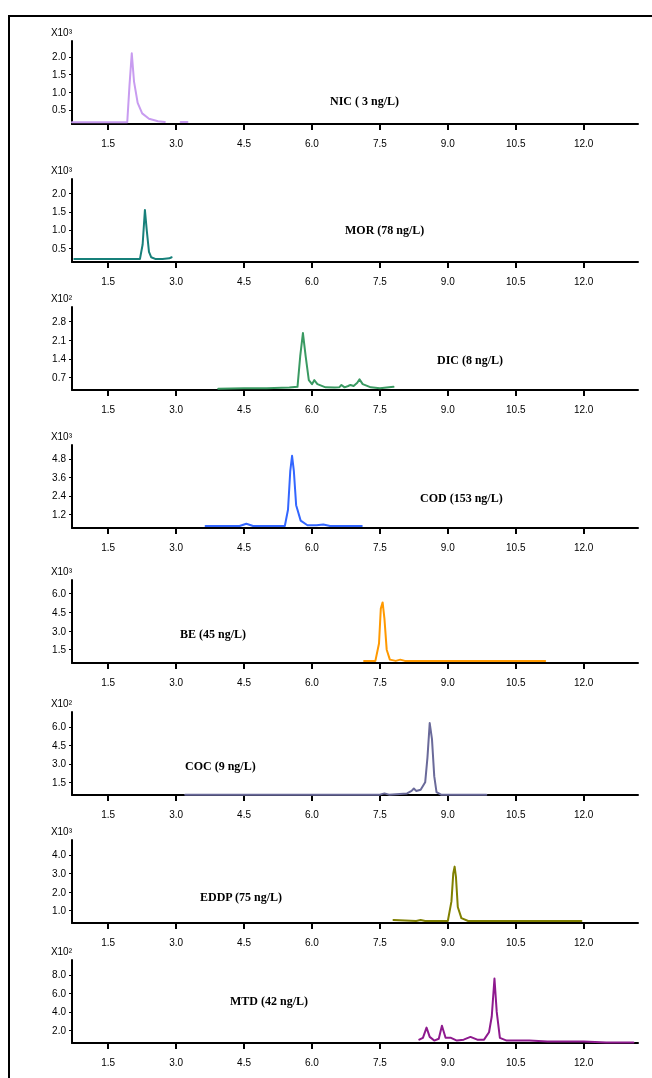 This screenshot has width=652, height=1078. What do you see at coordinates (59, 514) in the screenshot?
I see `y-tick-label: 1.2` at bounding box center [59, 514].